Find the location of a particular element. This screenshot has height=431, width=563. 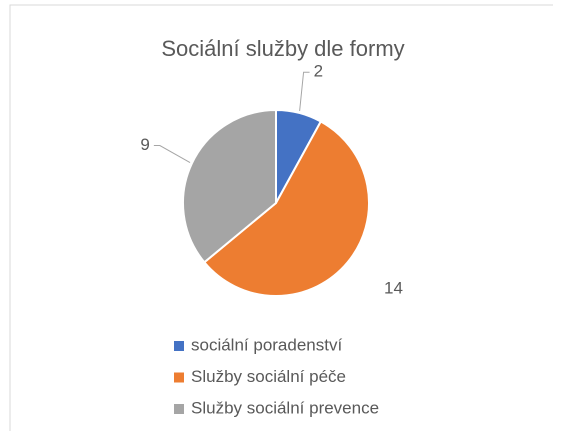

chart-title: Sociální služby dle formy is located at coordinates (282, 48).